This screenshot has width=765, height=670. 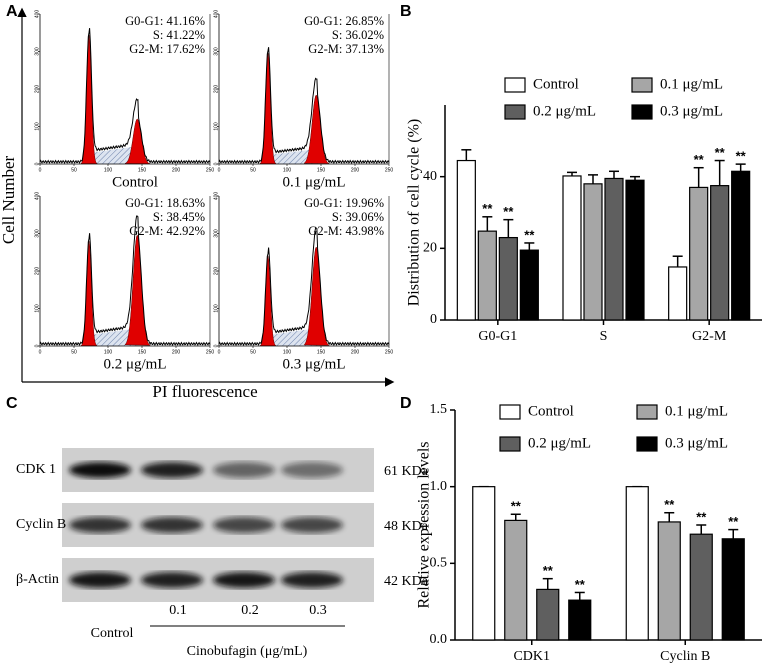 I want to click on histogram-name: Control, so click(x=135, y=182).